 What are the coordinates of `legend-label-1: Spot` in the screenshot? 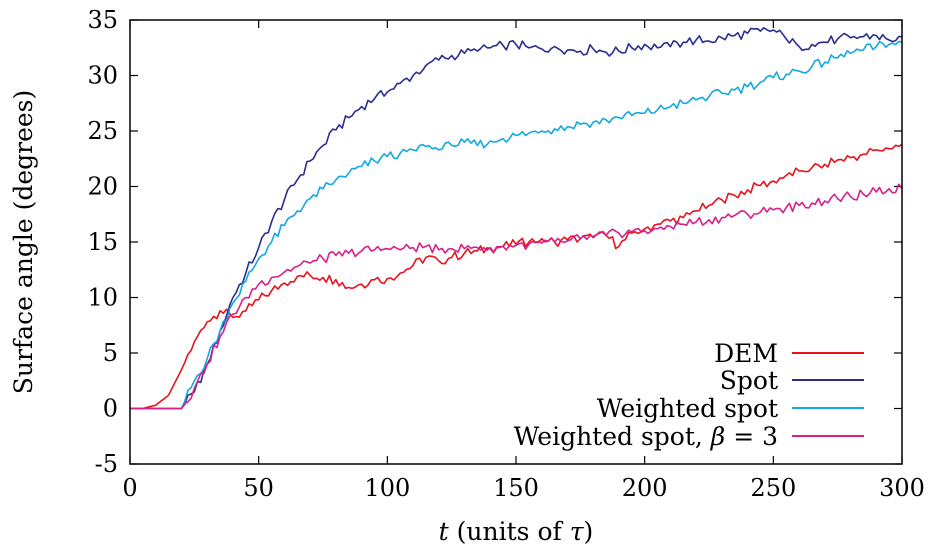 It's located at (749, 380).